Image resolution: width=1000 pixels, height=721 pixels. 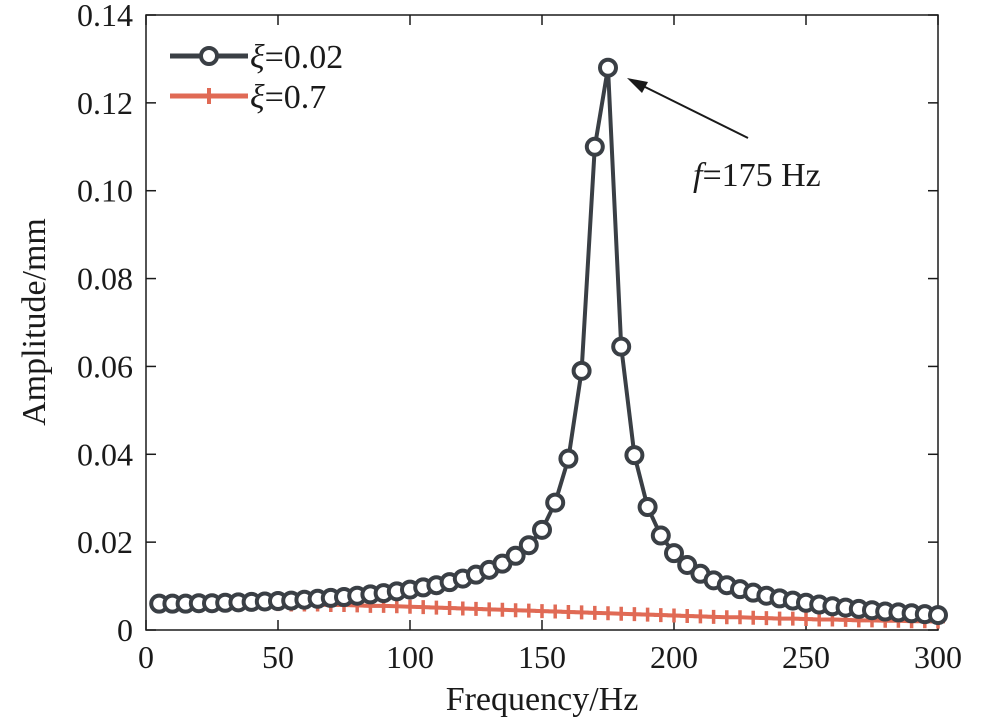 What do you see at coordinates (125, 630) in the screenshot?
I see `y-tick-label: 0` at bounding box center [125, 630].